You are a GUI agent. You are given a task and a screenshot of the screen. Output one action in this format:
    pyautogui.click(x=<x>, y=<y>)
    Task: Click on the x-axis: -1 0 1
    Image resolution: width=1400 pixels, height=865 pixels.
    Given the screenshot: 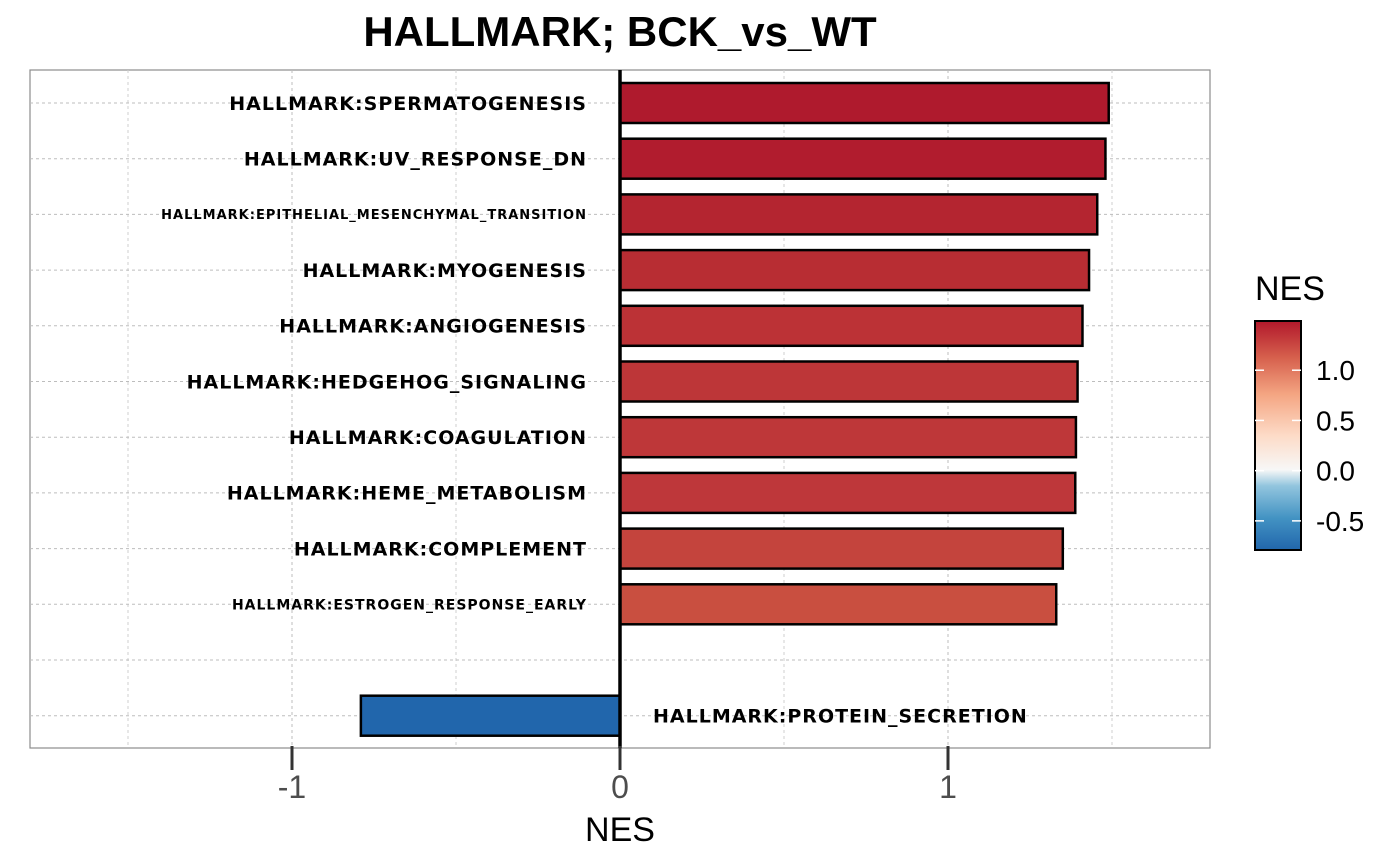 What is the action you would take?
    pyautogui.click(x=617, y=775)
    